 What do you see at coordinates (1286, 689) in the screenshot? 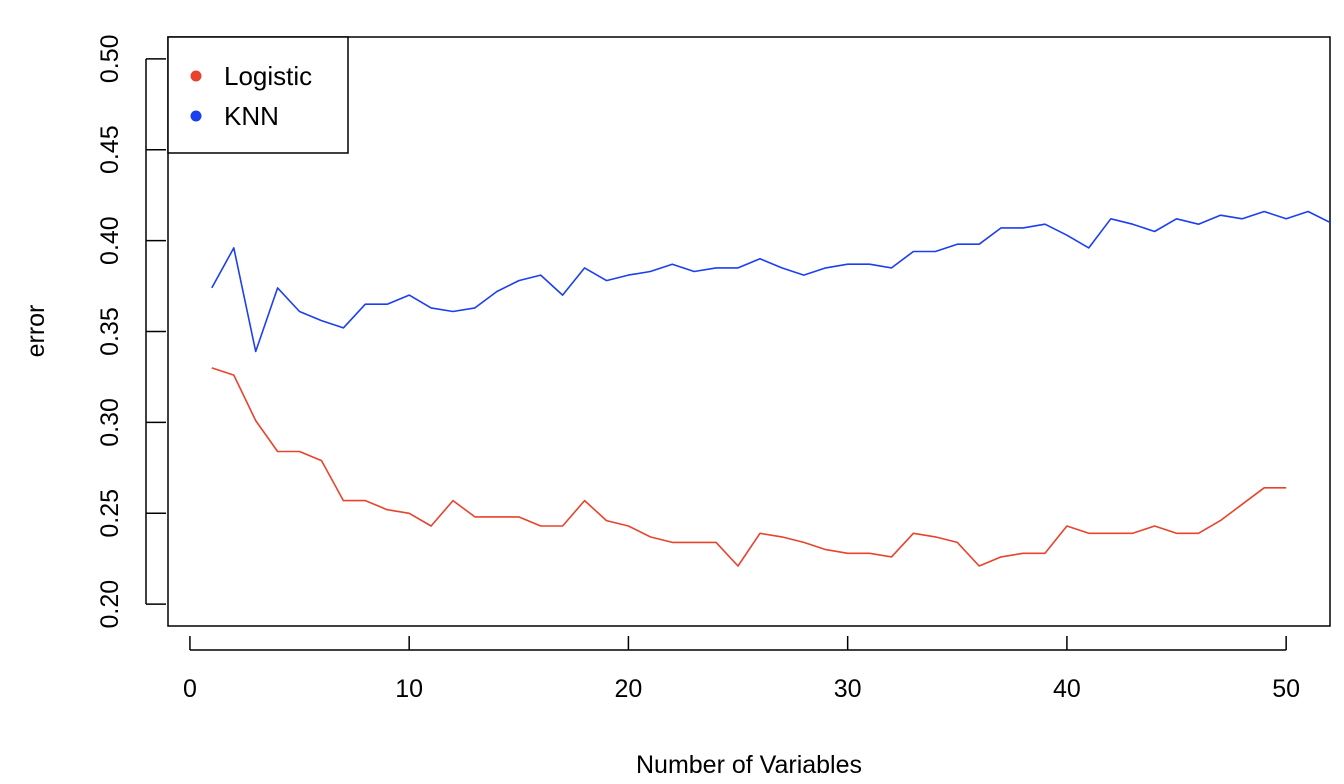
I see `x-tick-label: 50` at bounding box center [1286, 689].